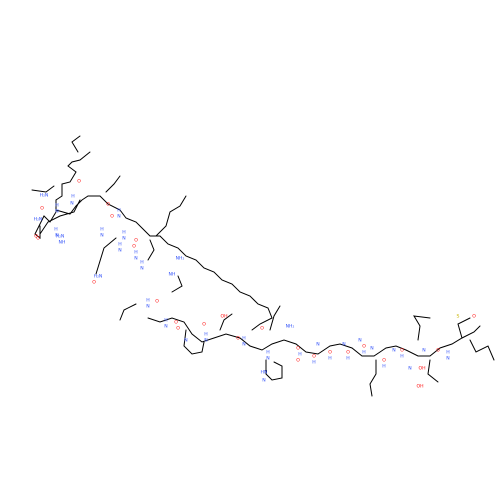 The height and width of the screenshot is (500, 500). Describe the element at coordinates (180, 259) in the screenshot. I see `guanidine-amine-label: NH₂` at that location.